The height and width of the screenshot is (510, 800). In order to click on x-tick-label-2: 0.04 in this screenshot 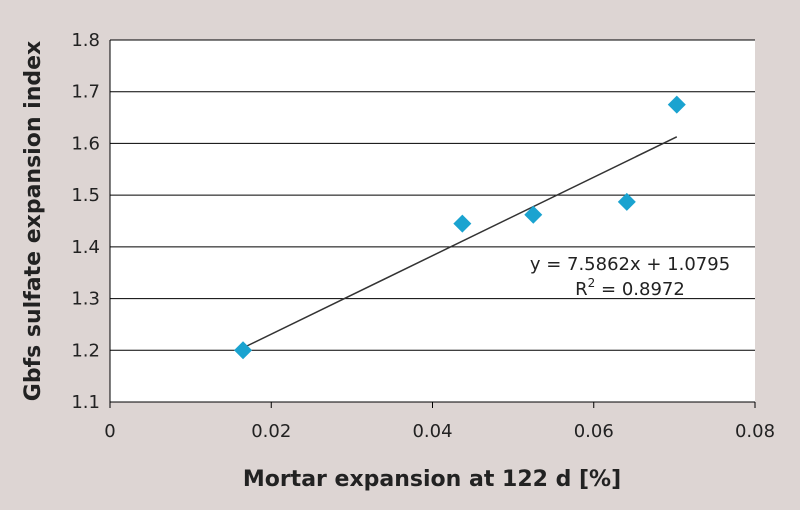, I will do `click(432, 431)`.